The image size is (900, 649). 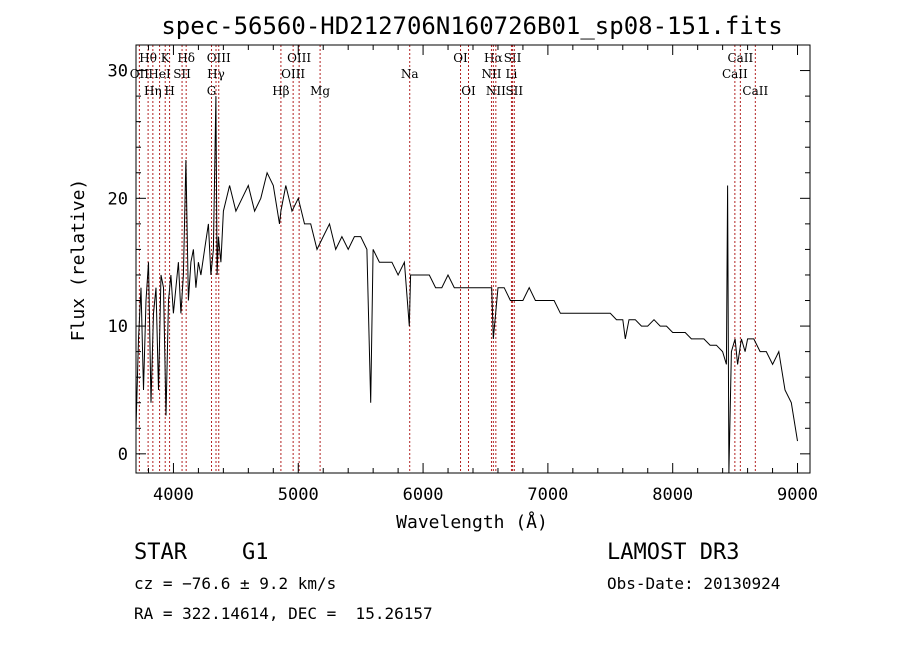 What do you see at coordinates (493, 58) in the screenshot?
I see `marker-label: Hα` at bounding box center [493, 58].